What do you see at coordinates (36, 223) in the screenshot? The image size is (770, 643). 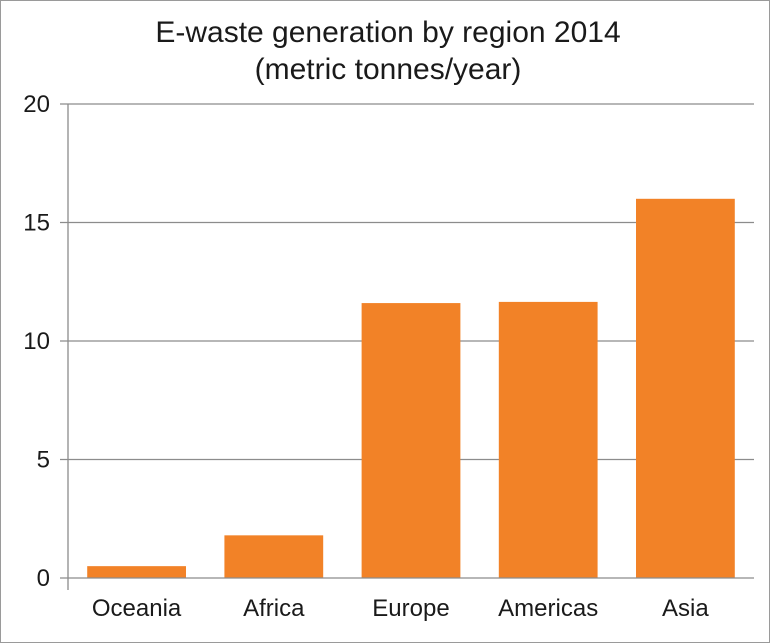 I see `y-tick-label-15: 15` at bounding box center [36, 223].